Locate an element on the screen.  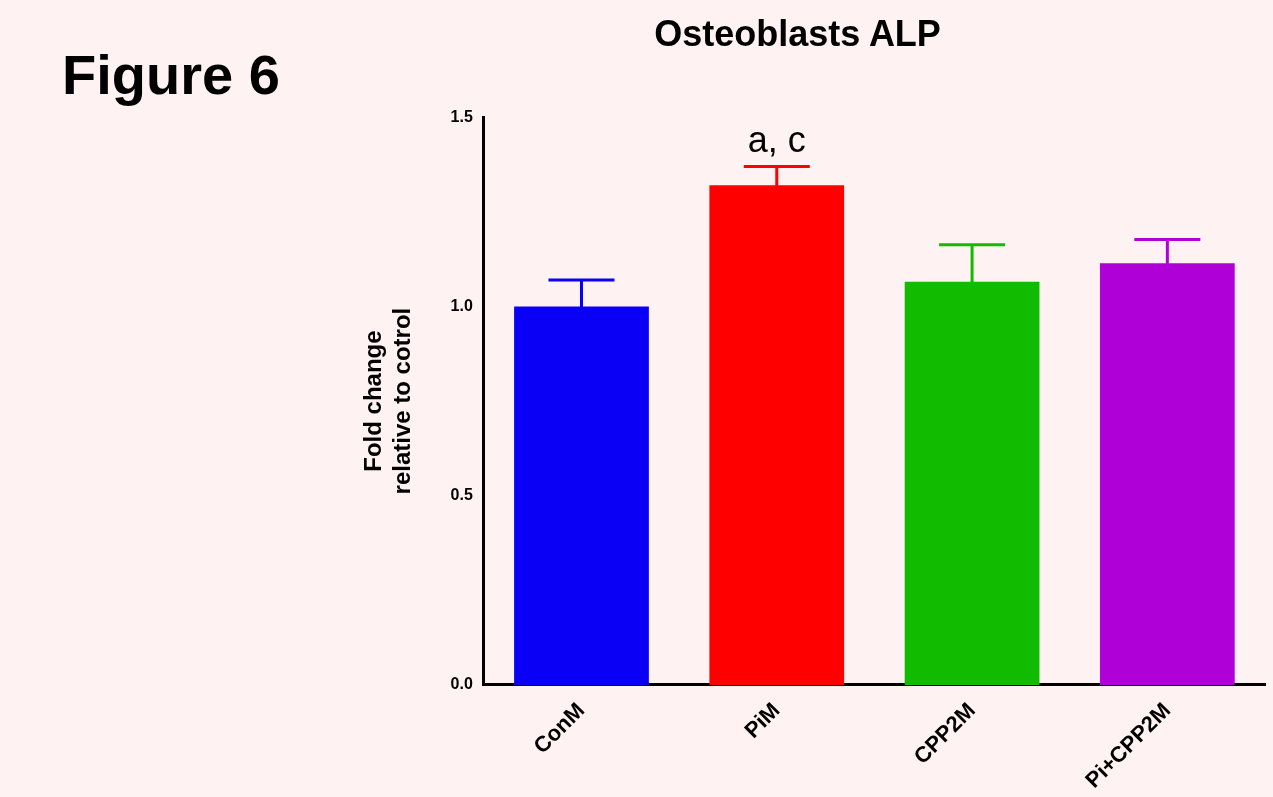
y-tick-label: 1.0 is located at coordinates (461, 305).